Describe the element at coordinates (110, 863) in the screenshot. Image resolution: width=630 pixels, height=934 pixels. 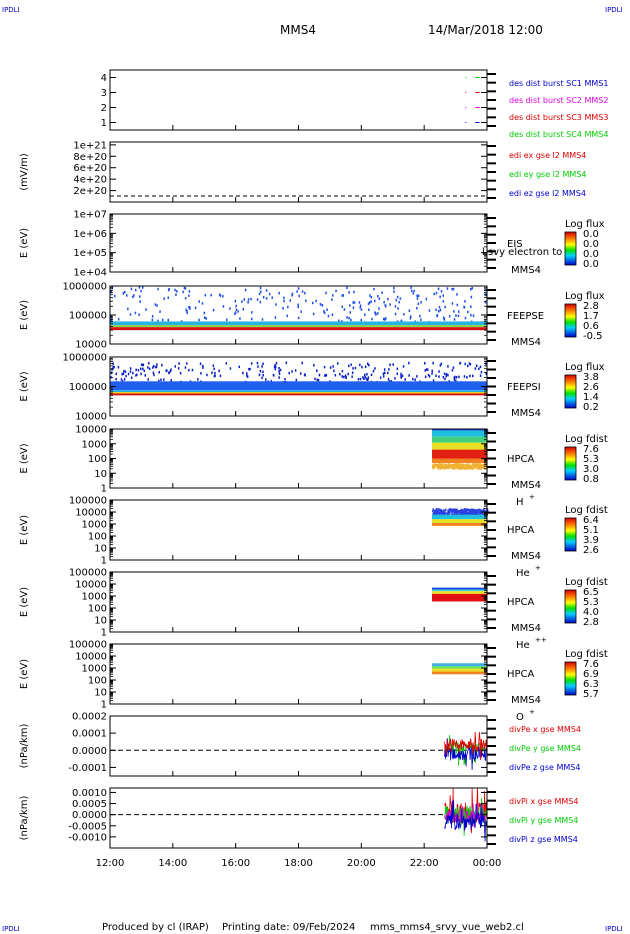
I see `x-tick-label: 12:00` at that location.